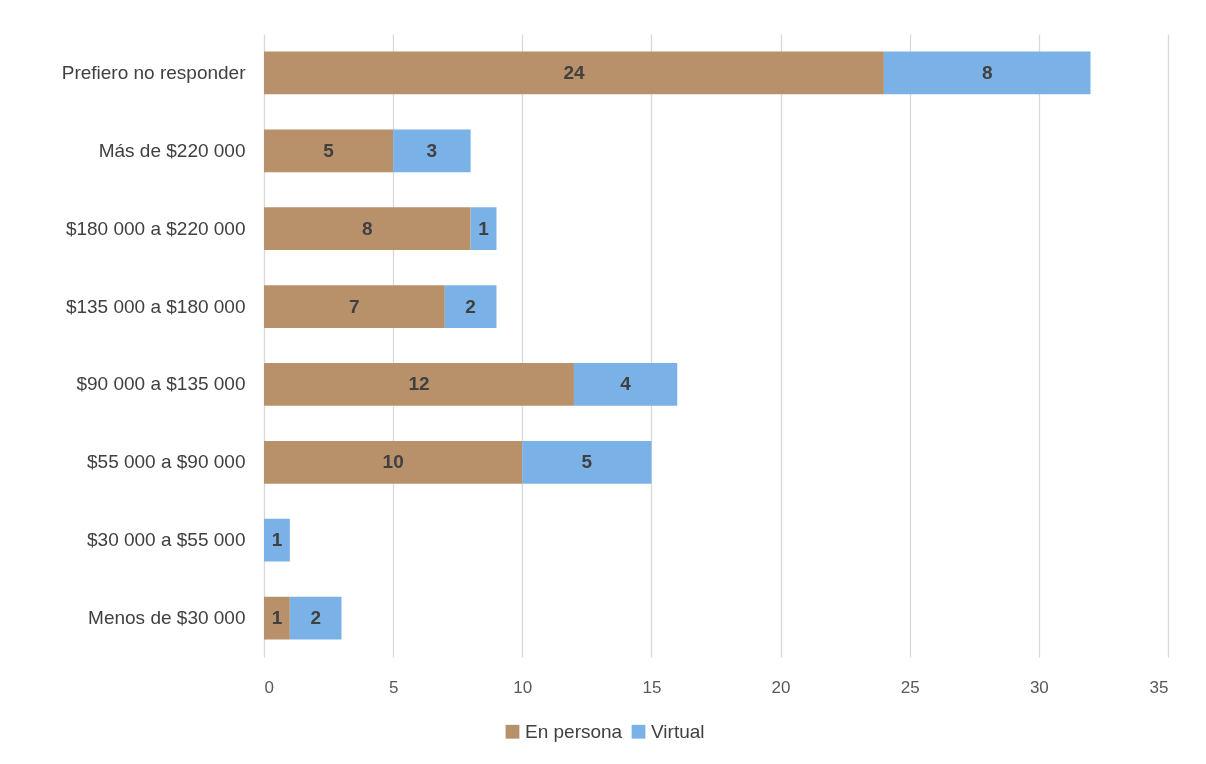  Describe the element at coordinates (166, 540) in the screenshot. I see `y-tick-label: $30 000 a $55 000` at that location.